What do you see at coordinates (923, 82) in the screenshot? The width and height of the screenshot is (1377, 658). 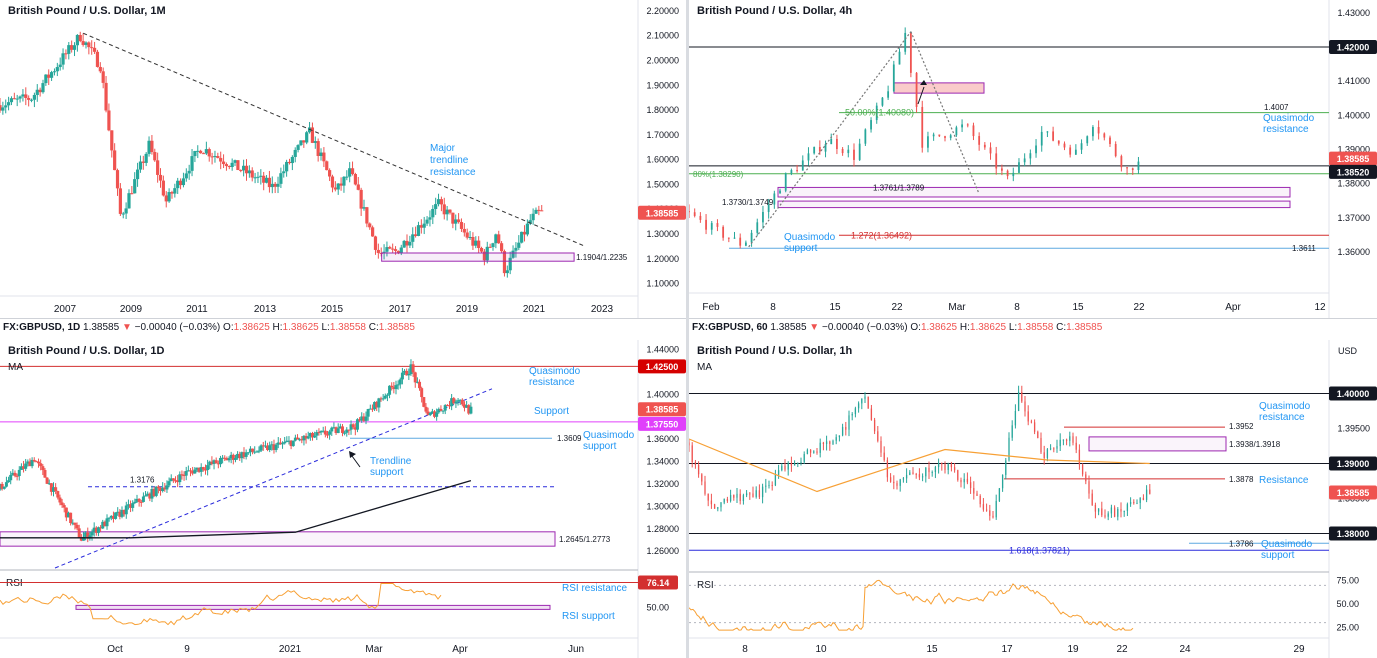 I see `arrow-icon` at bounding box center [923, 82].